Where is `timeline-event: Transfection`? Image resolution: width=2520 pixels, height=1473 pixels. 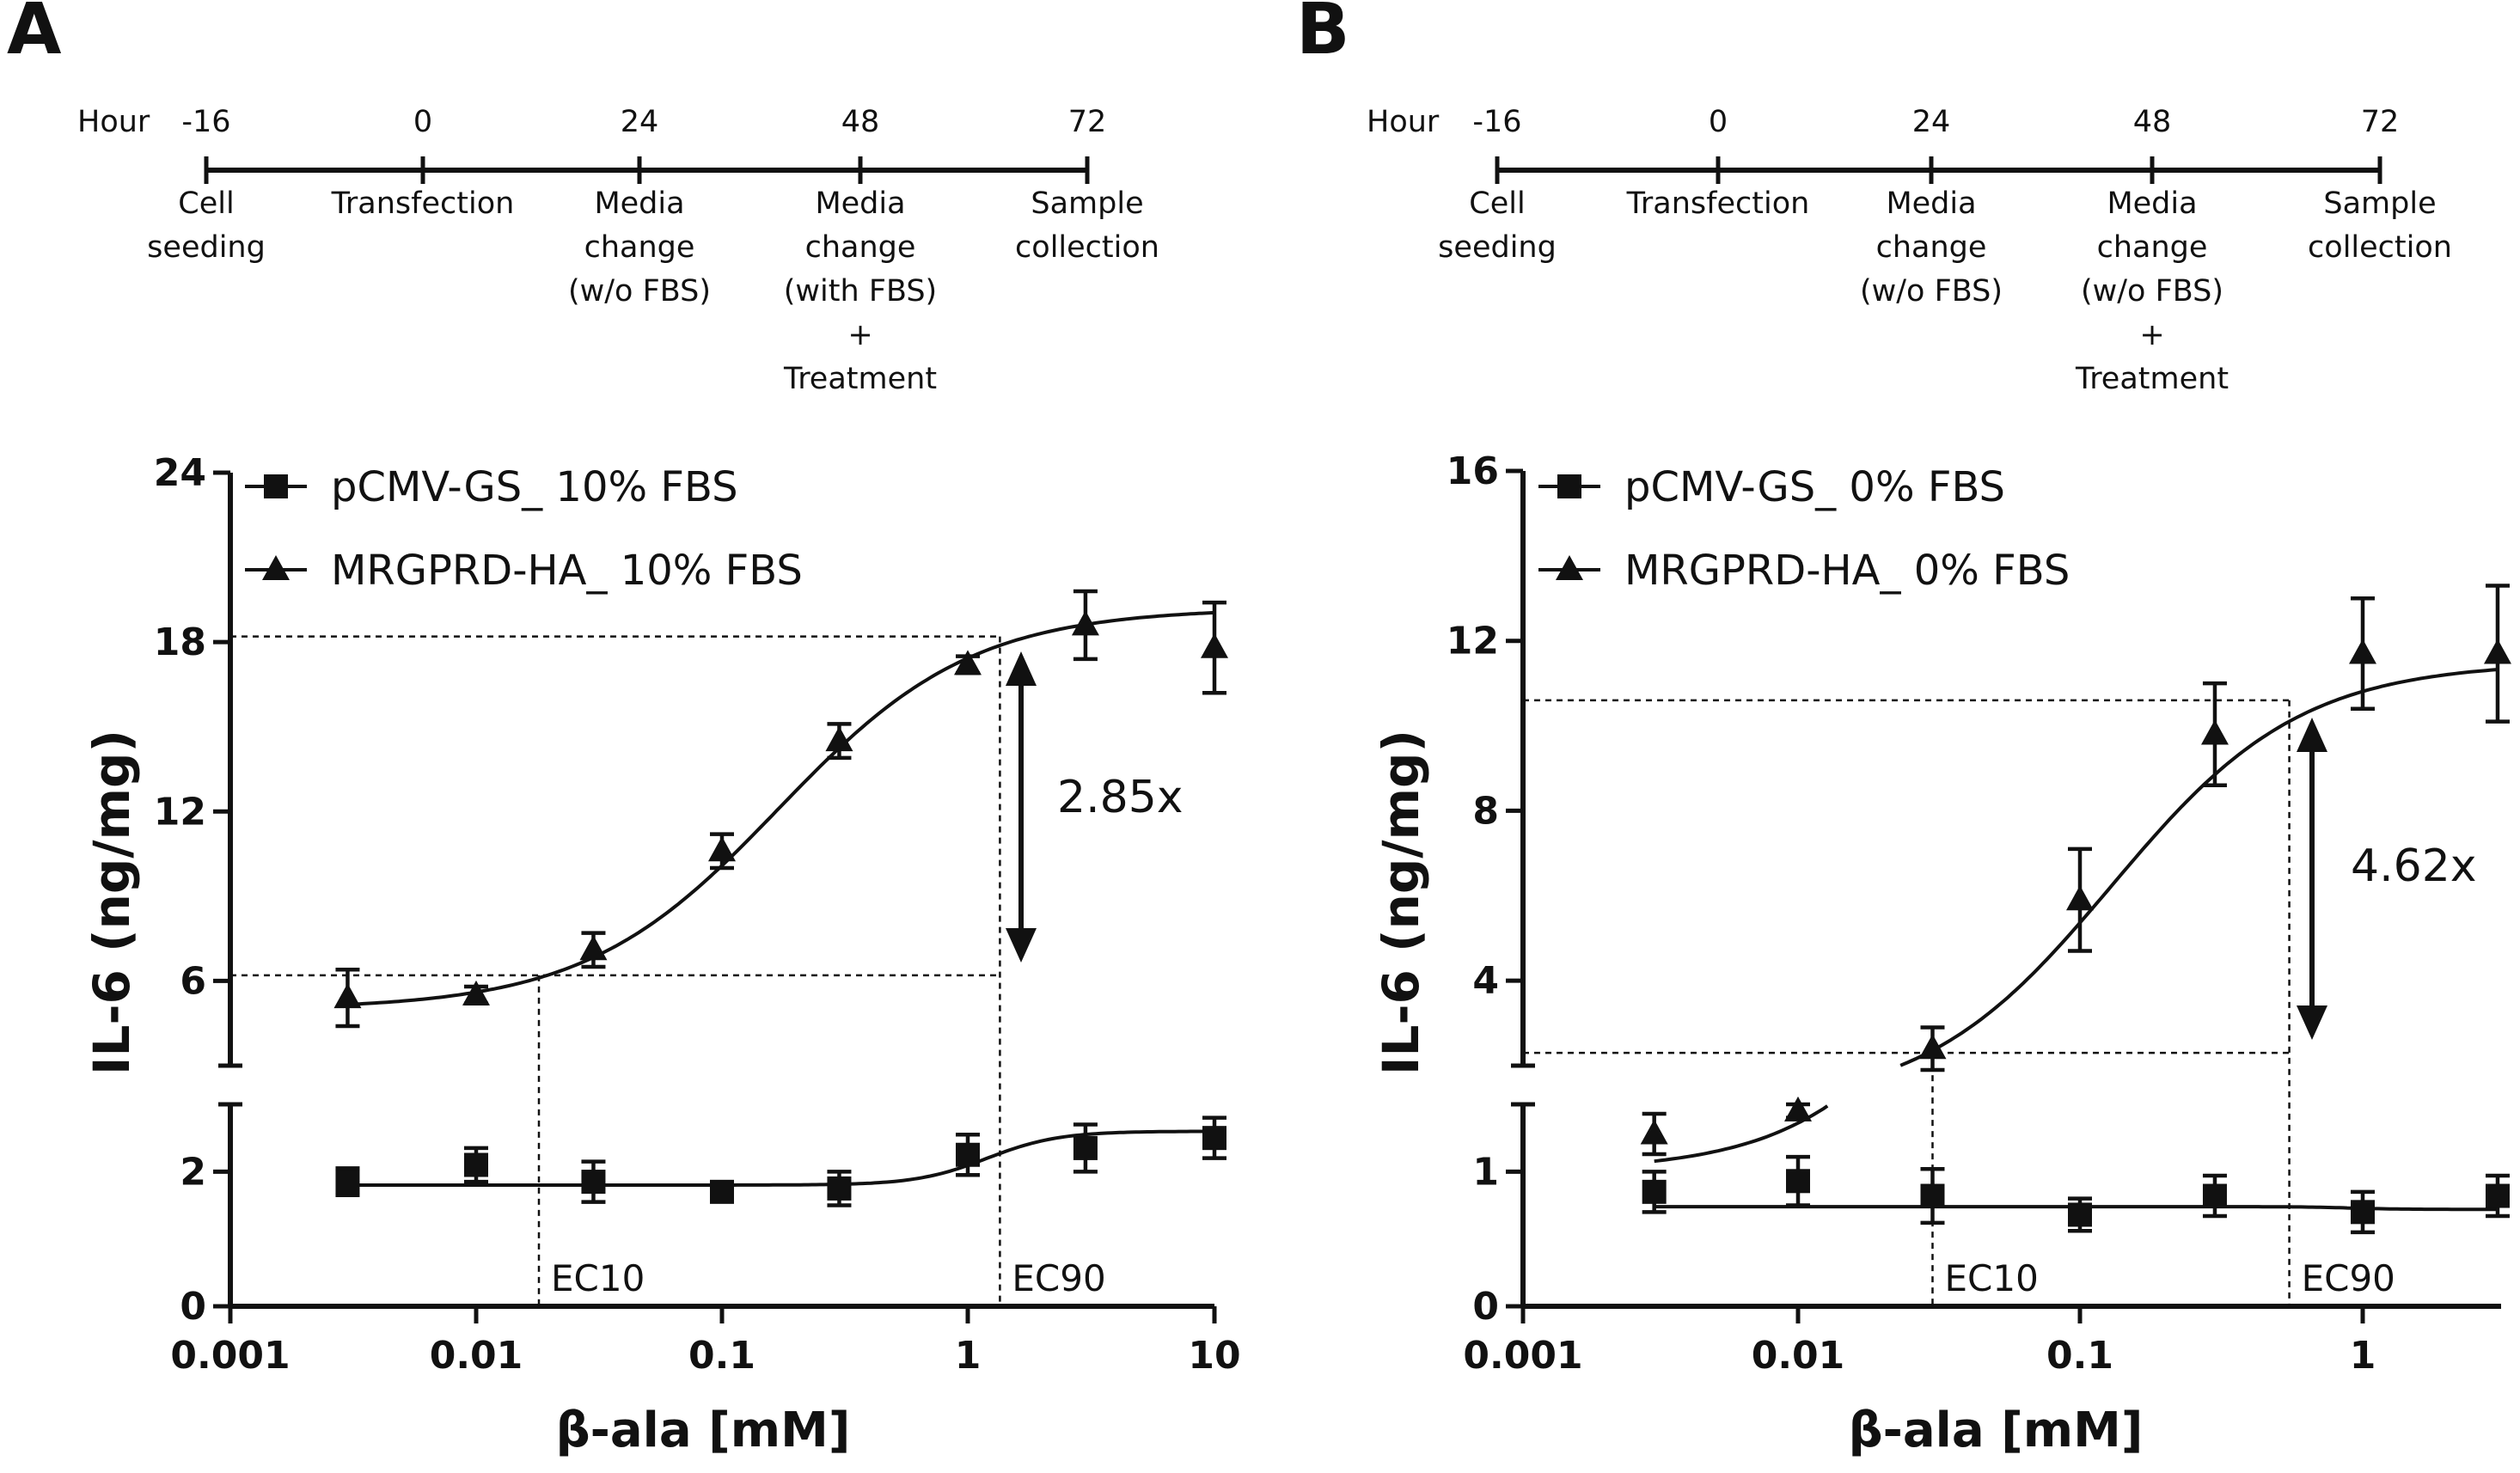
timeline-event: Transfection is located at coordinates (1718, 203).